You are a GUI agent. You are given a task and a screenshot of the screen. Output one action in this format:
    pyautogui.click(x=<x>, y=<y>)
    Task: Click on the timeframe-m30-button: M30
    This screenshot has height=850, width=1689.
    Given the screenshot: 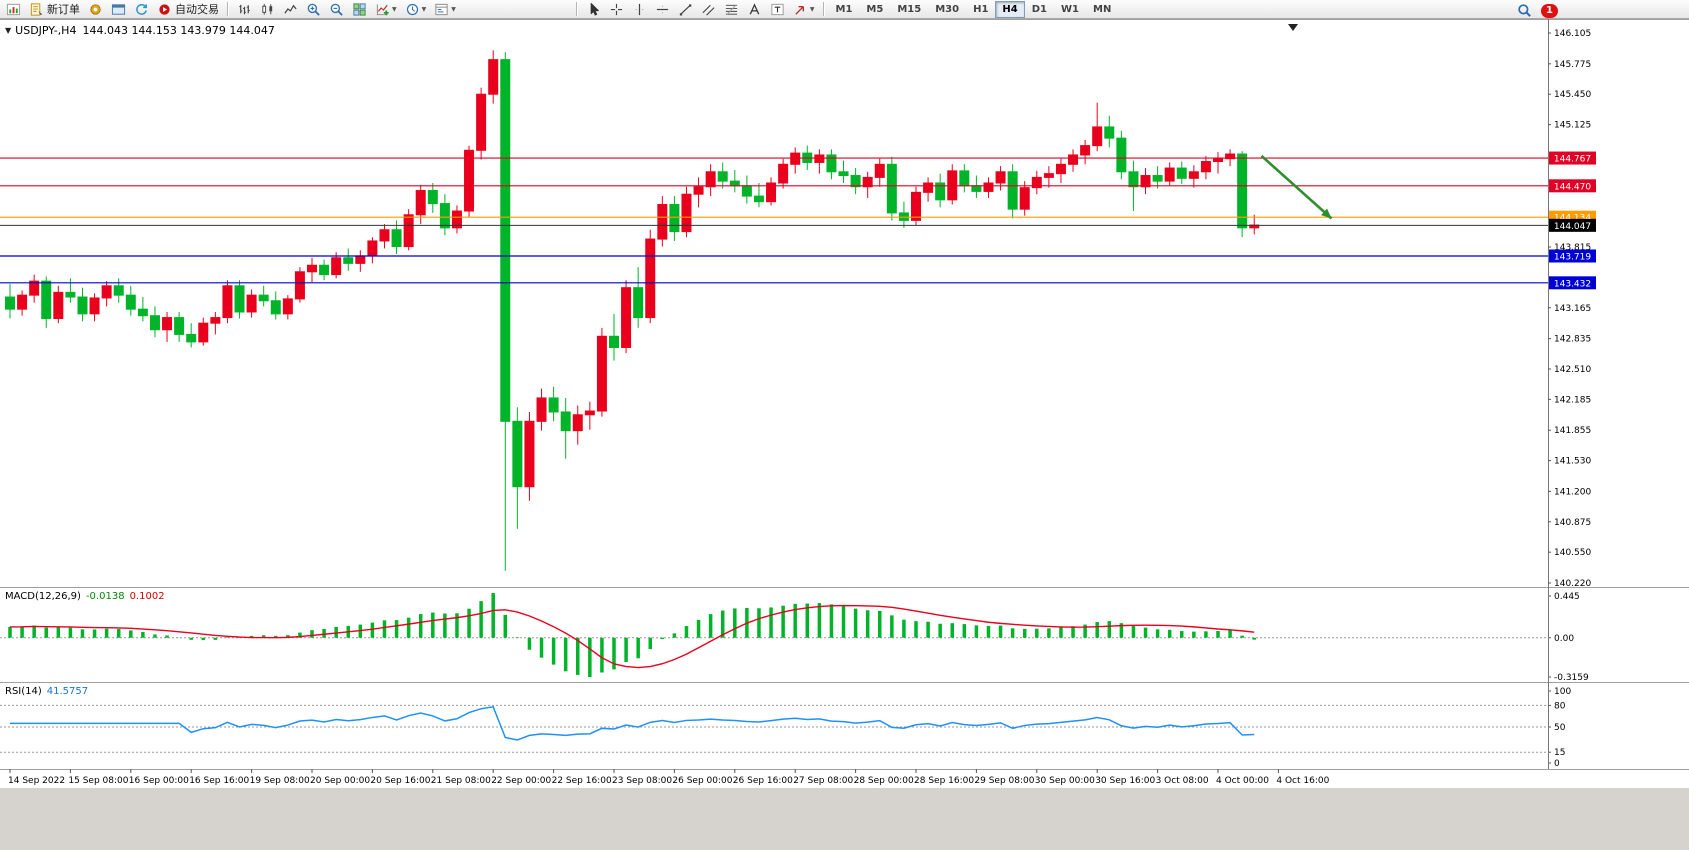 What is the action you would take?
    pyautogui.click(x=947, y=9)
    